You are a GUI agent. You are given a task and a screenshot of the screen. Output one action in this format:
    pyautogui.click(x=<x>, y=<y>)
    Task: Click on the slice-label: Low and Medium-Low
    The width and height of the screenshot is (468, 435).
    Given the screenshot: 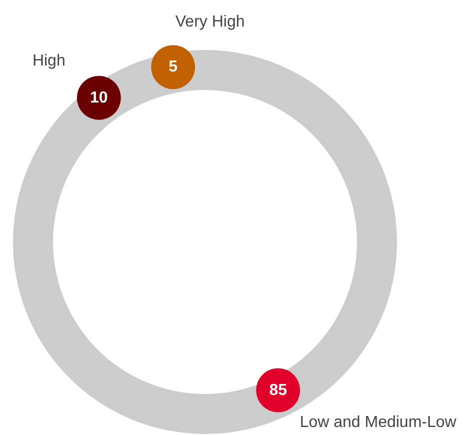 What is the action you would take?
    pyautogui.click(x=378, y=422)
    